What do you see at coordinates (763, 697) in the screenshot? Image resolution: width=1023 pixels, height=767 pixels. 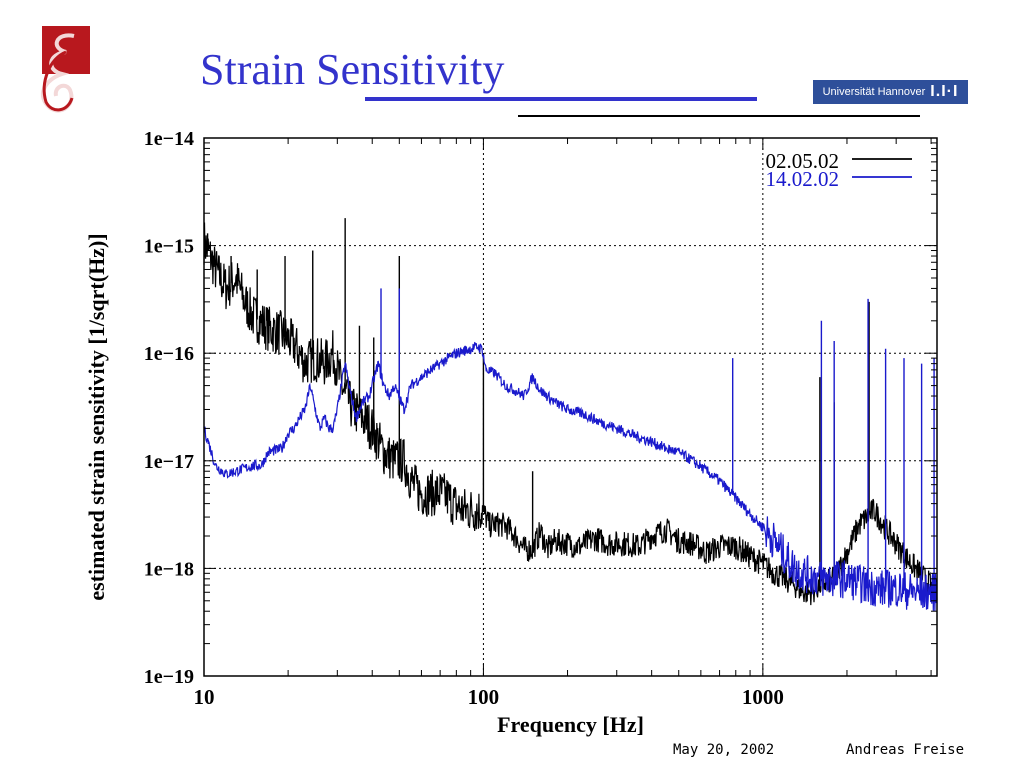 I see `x-tick-label: 1000` at bounding box center [763, 697].